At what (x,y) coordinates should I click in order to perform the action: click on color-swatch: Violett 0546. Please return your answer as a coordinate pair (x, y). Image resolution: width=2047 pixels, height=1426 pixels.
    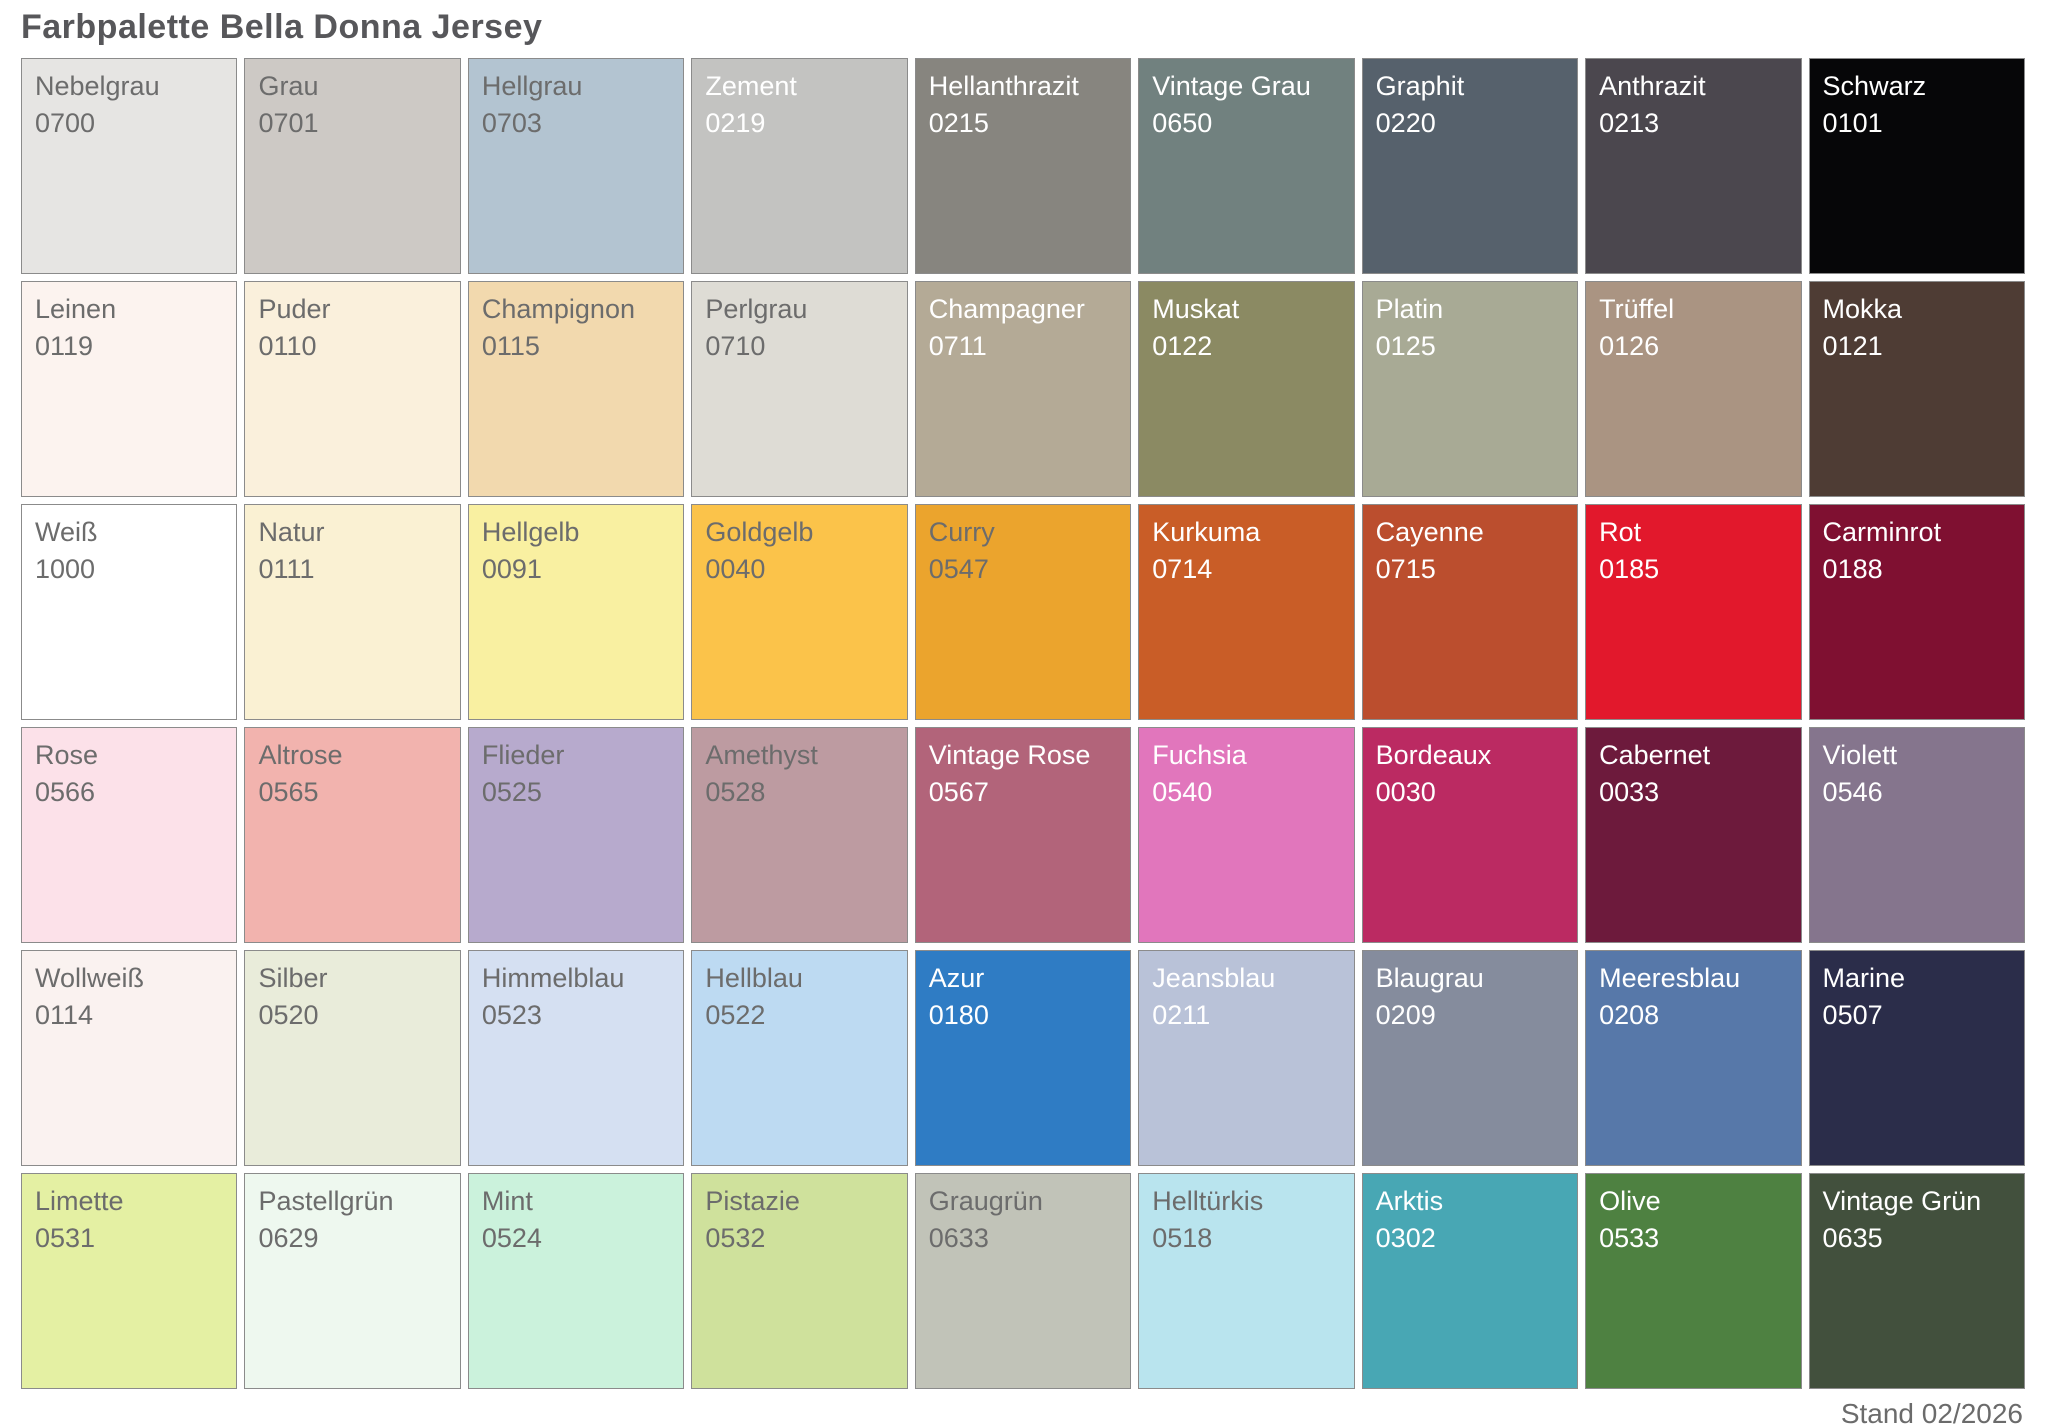
    Looking at the image, I should click on (1916, 835).